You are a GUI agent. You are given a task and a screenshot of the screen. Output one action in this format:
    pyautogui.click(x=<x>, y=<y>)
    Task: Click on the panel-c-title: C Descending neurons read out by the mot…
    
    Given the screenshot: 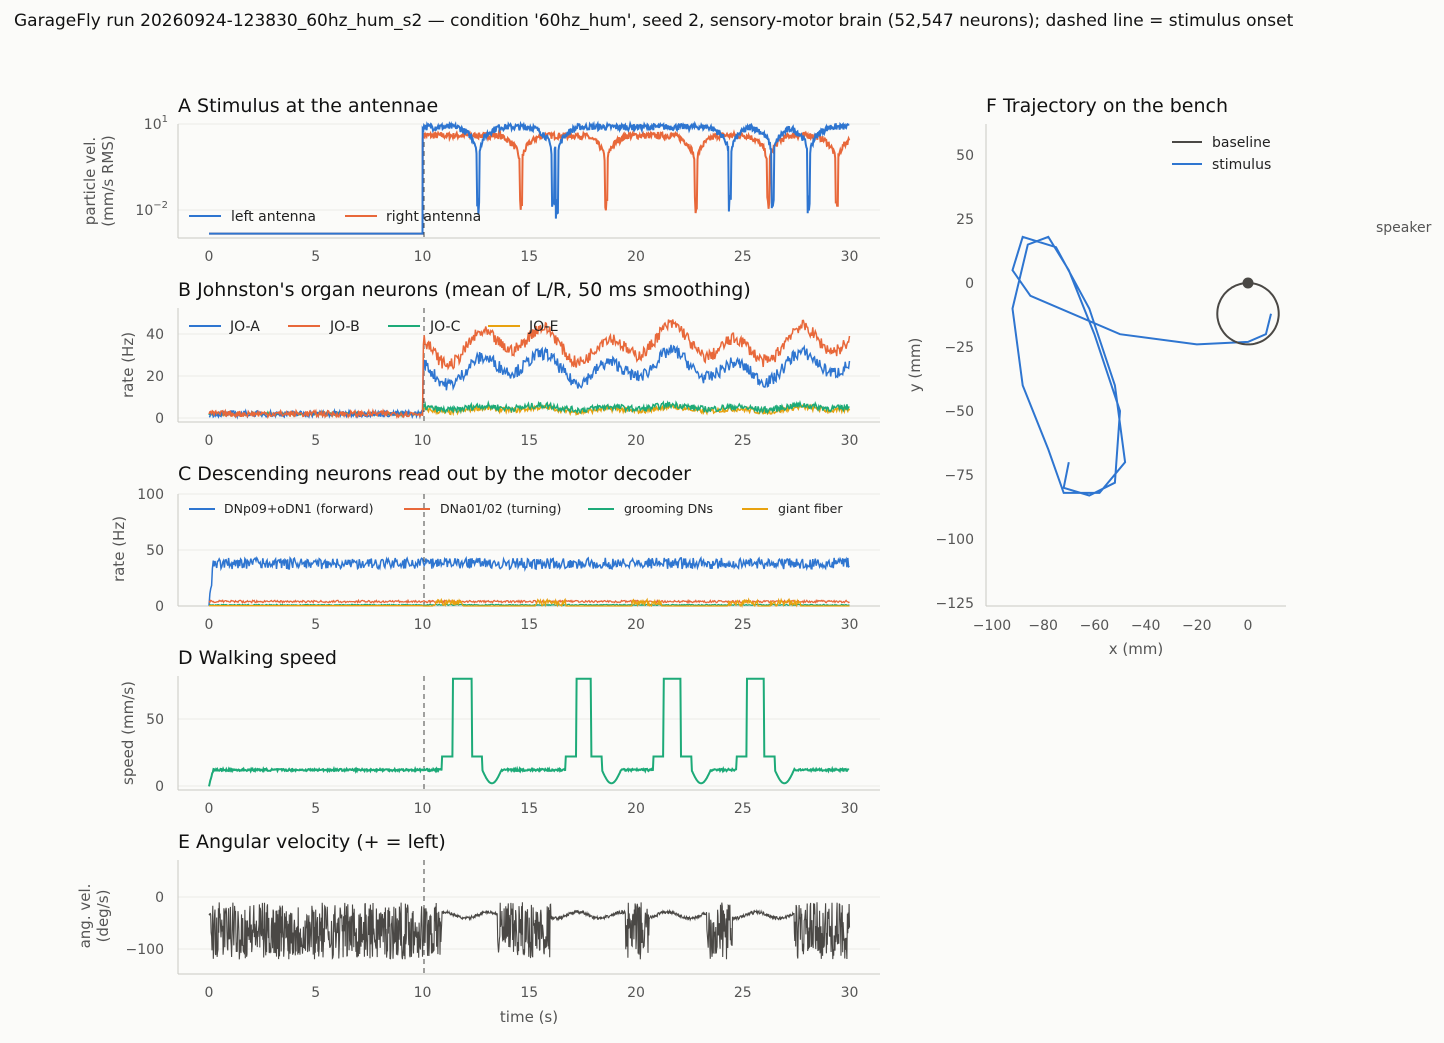 What is the action you would take?
    pyautogui.click(x=434, y=474)
    